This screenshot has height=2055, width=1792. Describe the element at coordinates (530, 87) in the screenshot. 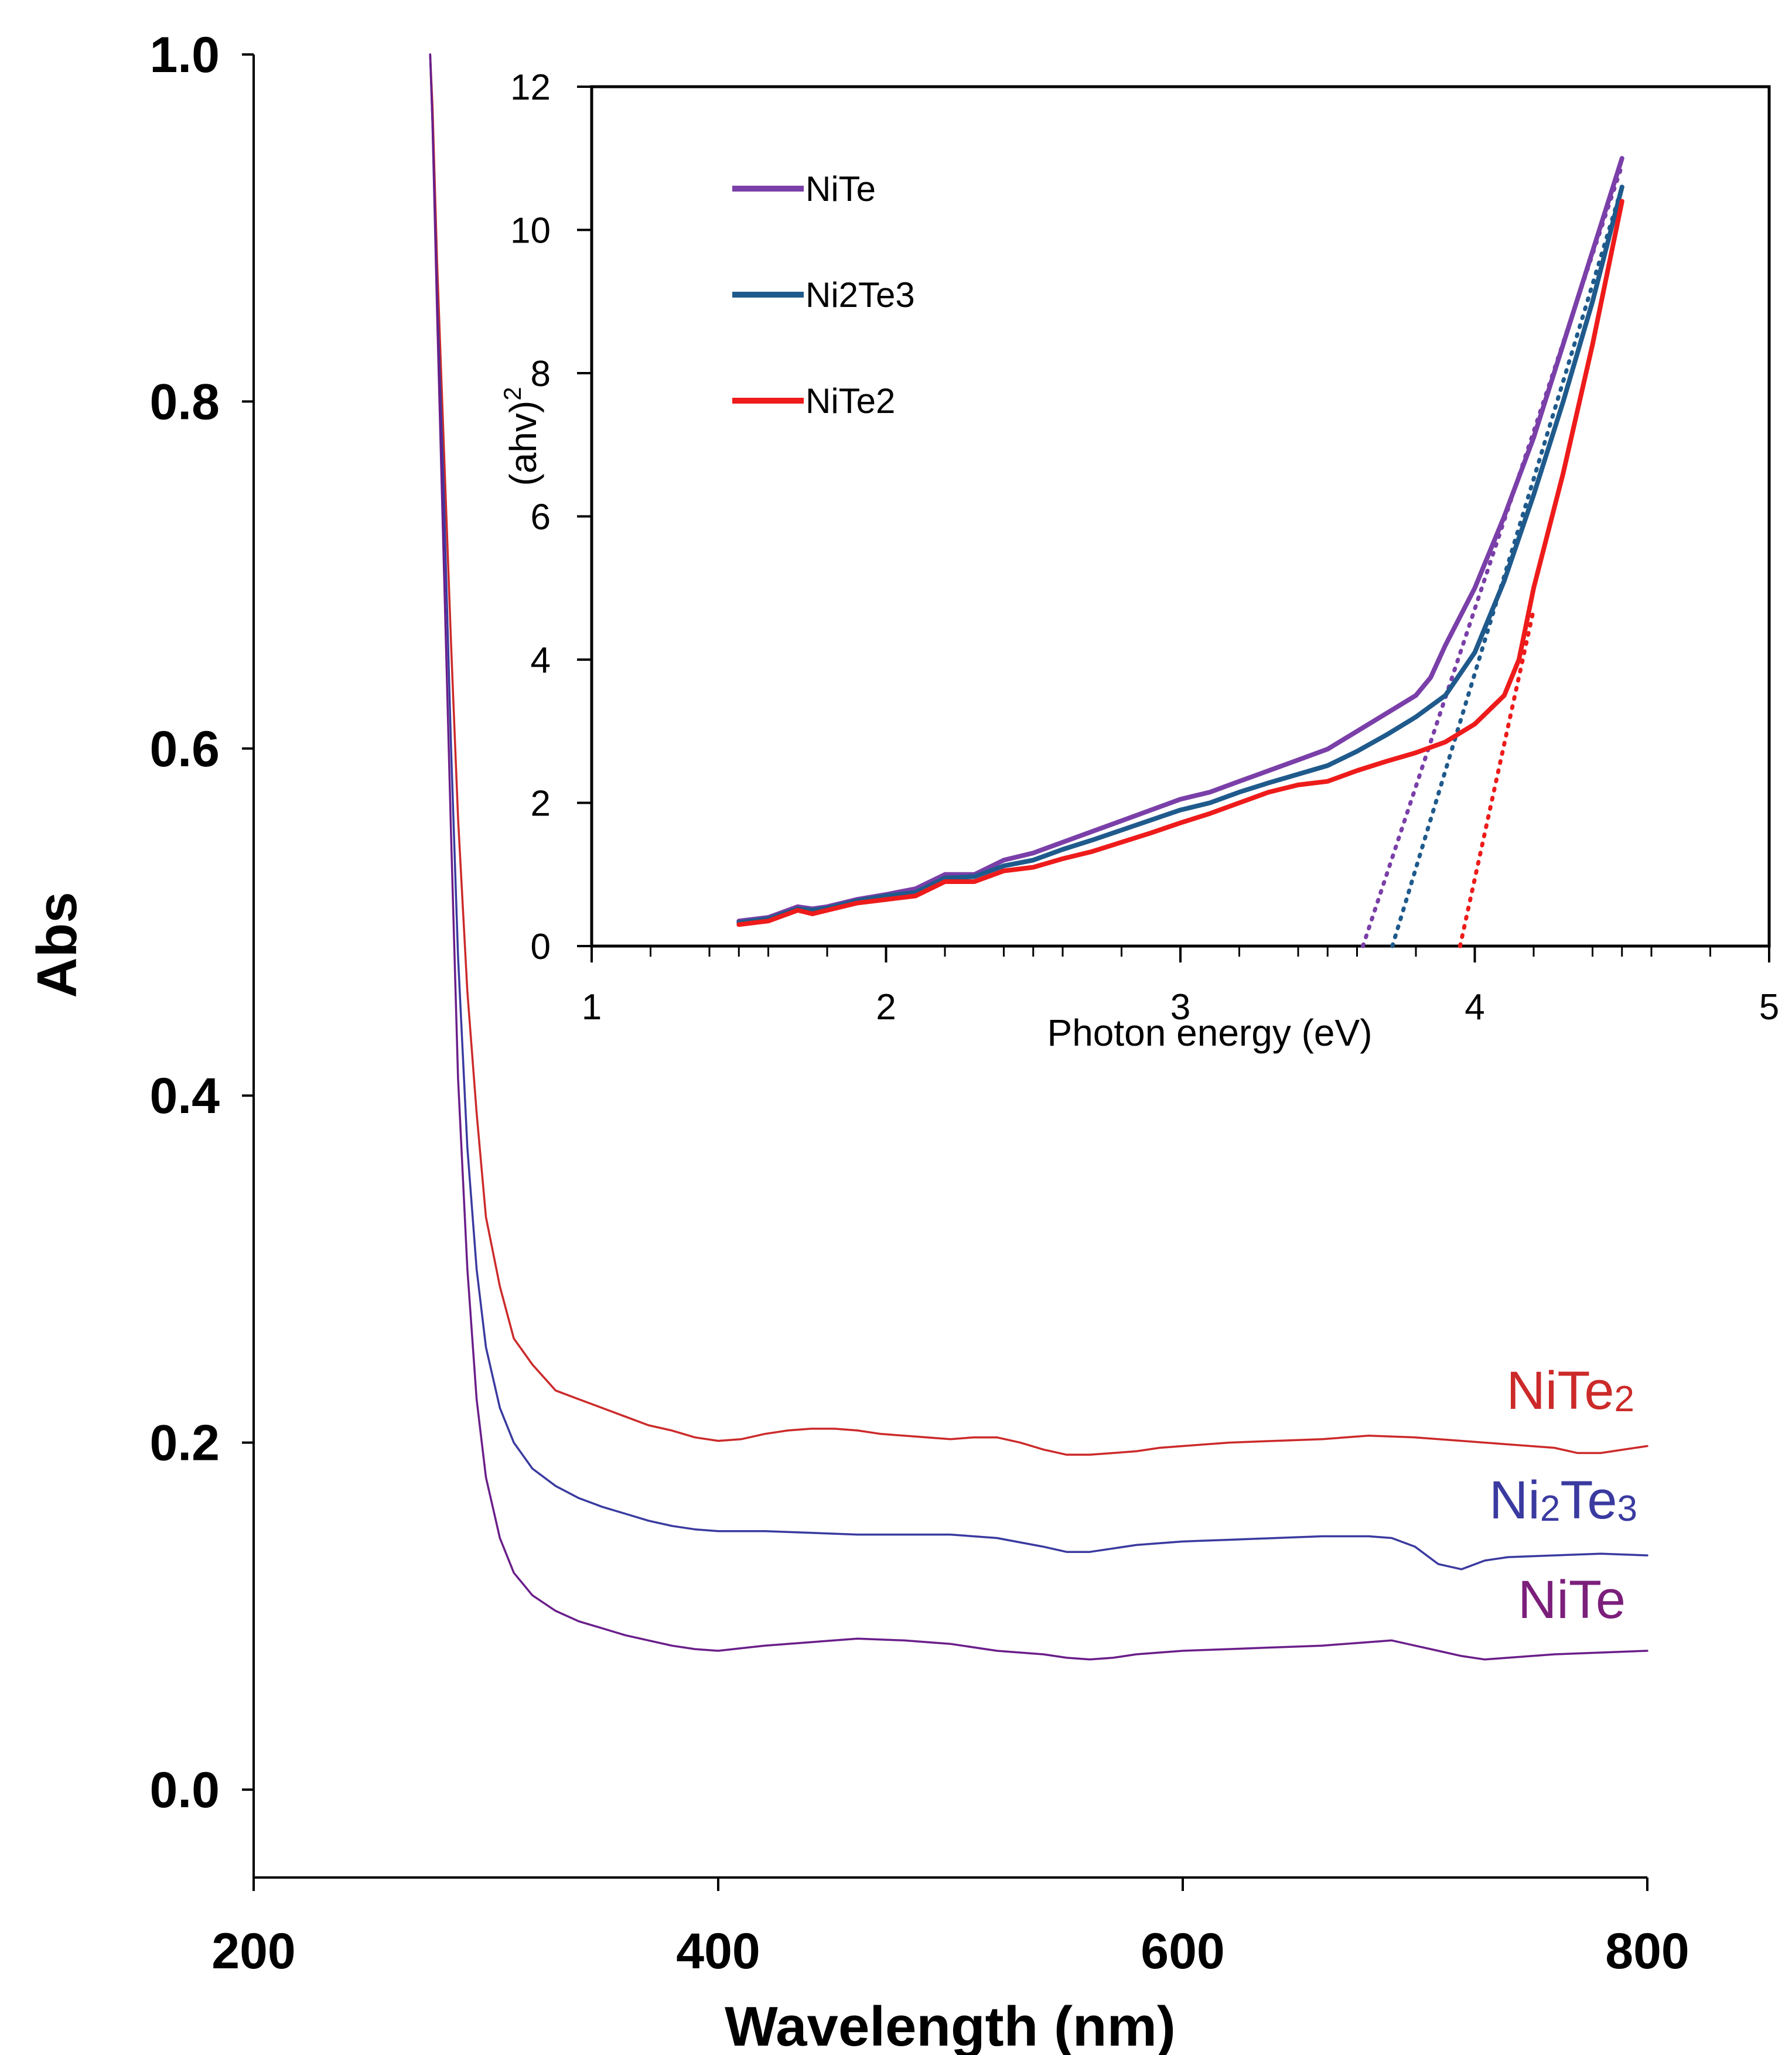

I see `inset-y-tick-label: 12` at that location.